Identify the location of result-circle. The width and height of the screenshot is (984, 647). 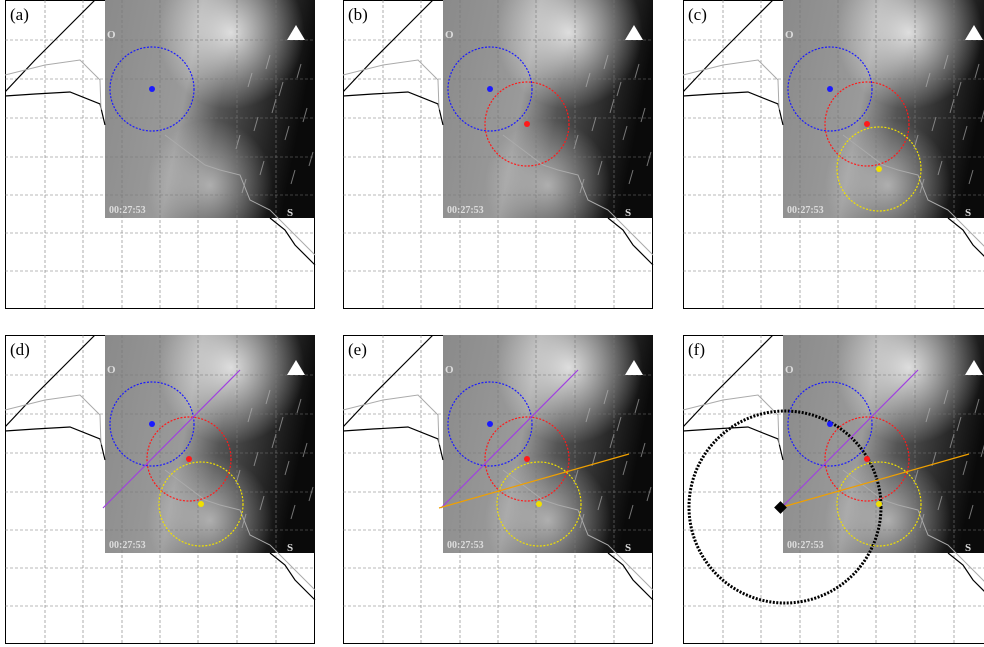
(785, 507).